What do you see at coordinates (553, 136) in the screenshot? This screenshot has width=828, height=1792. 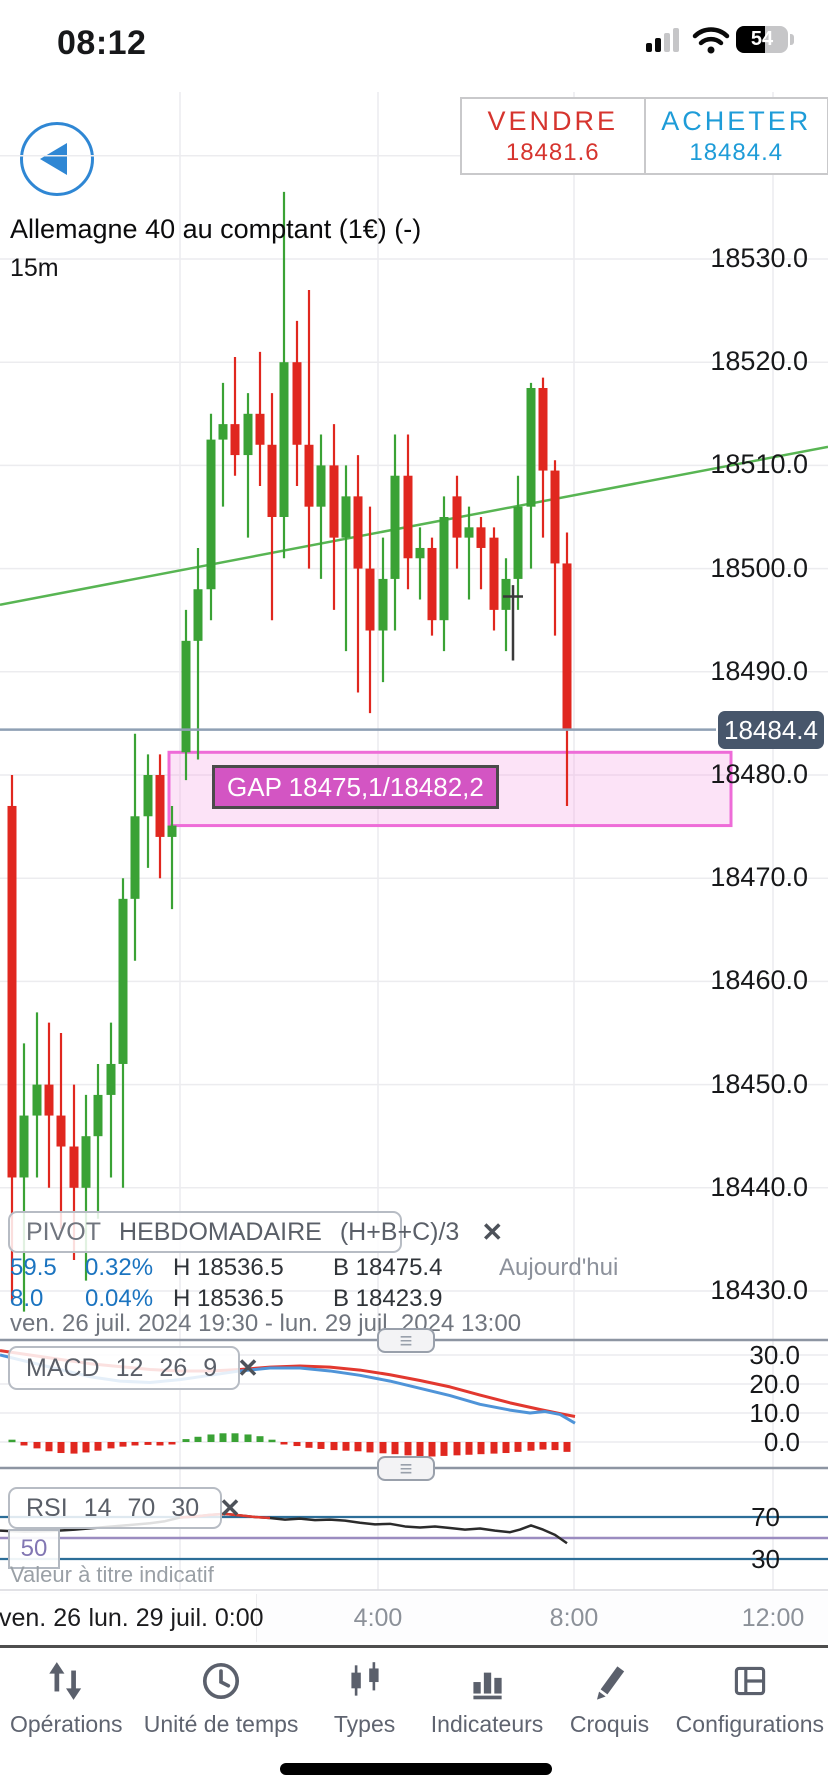 I see `sell-button: VENDRE 18481.6` at bounding box center [553, 136].